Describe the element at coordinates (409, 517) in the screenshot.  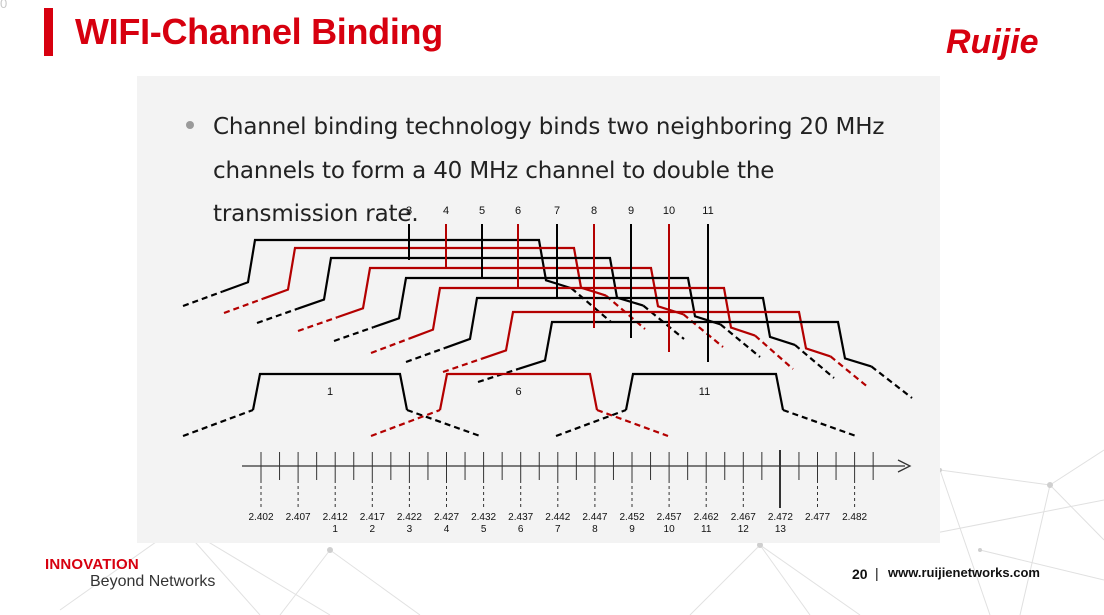
I see `frequency-label: 2.422` at that location.